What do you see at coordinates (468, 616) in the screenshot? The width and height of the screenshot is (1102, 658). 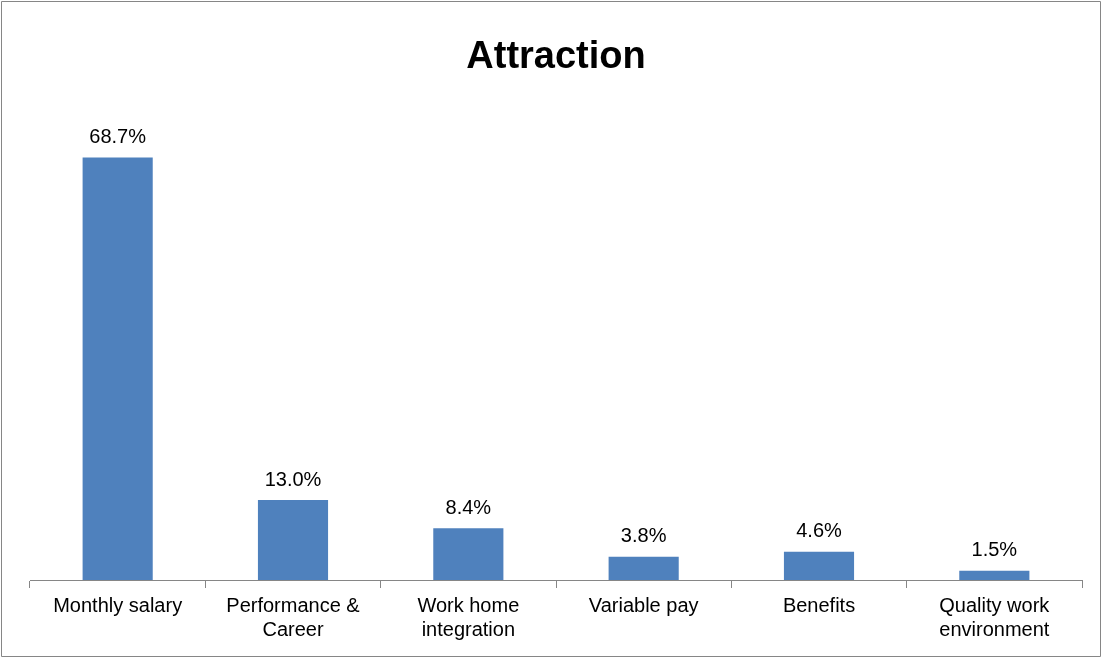 I see `x-tick-label: Work home integration` at bounding box center [468, 616].